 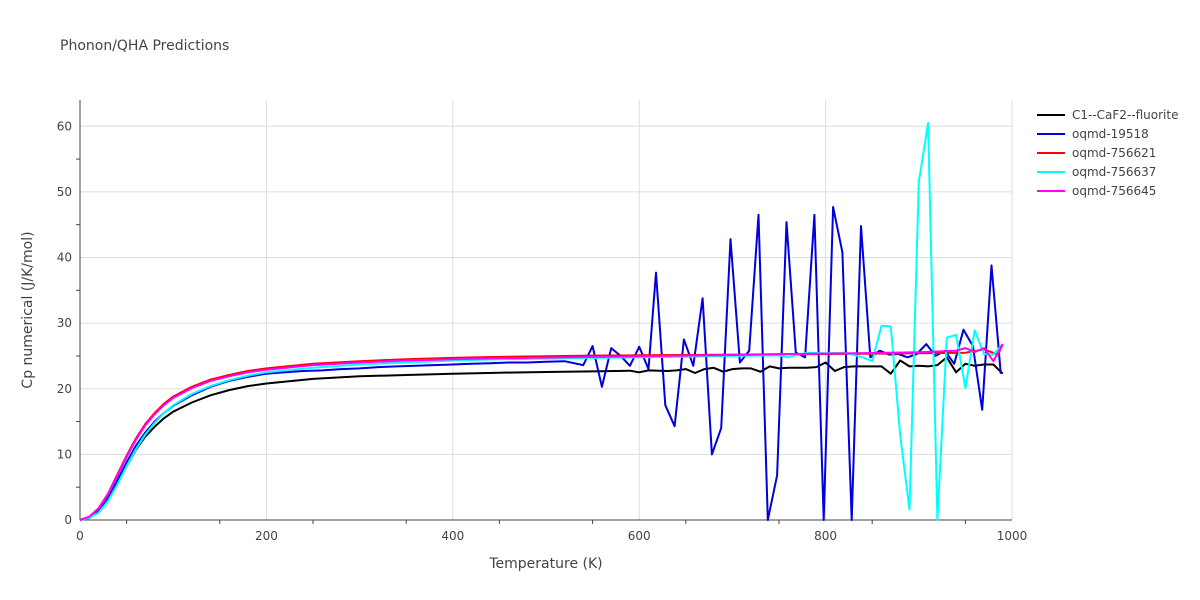 What do you see at coordinates (64, 126) in the screenshot?
I see `y-tick-label: 60` at bounding box center [64, 126].